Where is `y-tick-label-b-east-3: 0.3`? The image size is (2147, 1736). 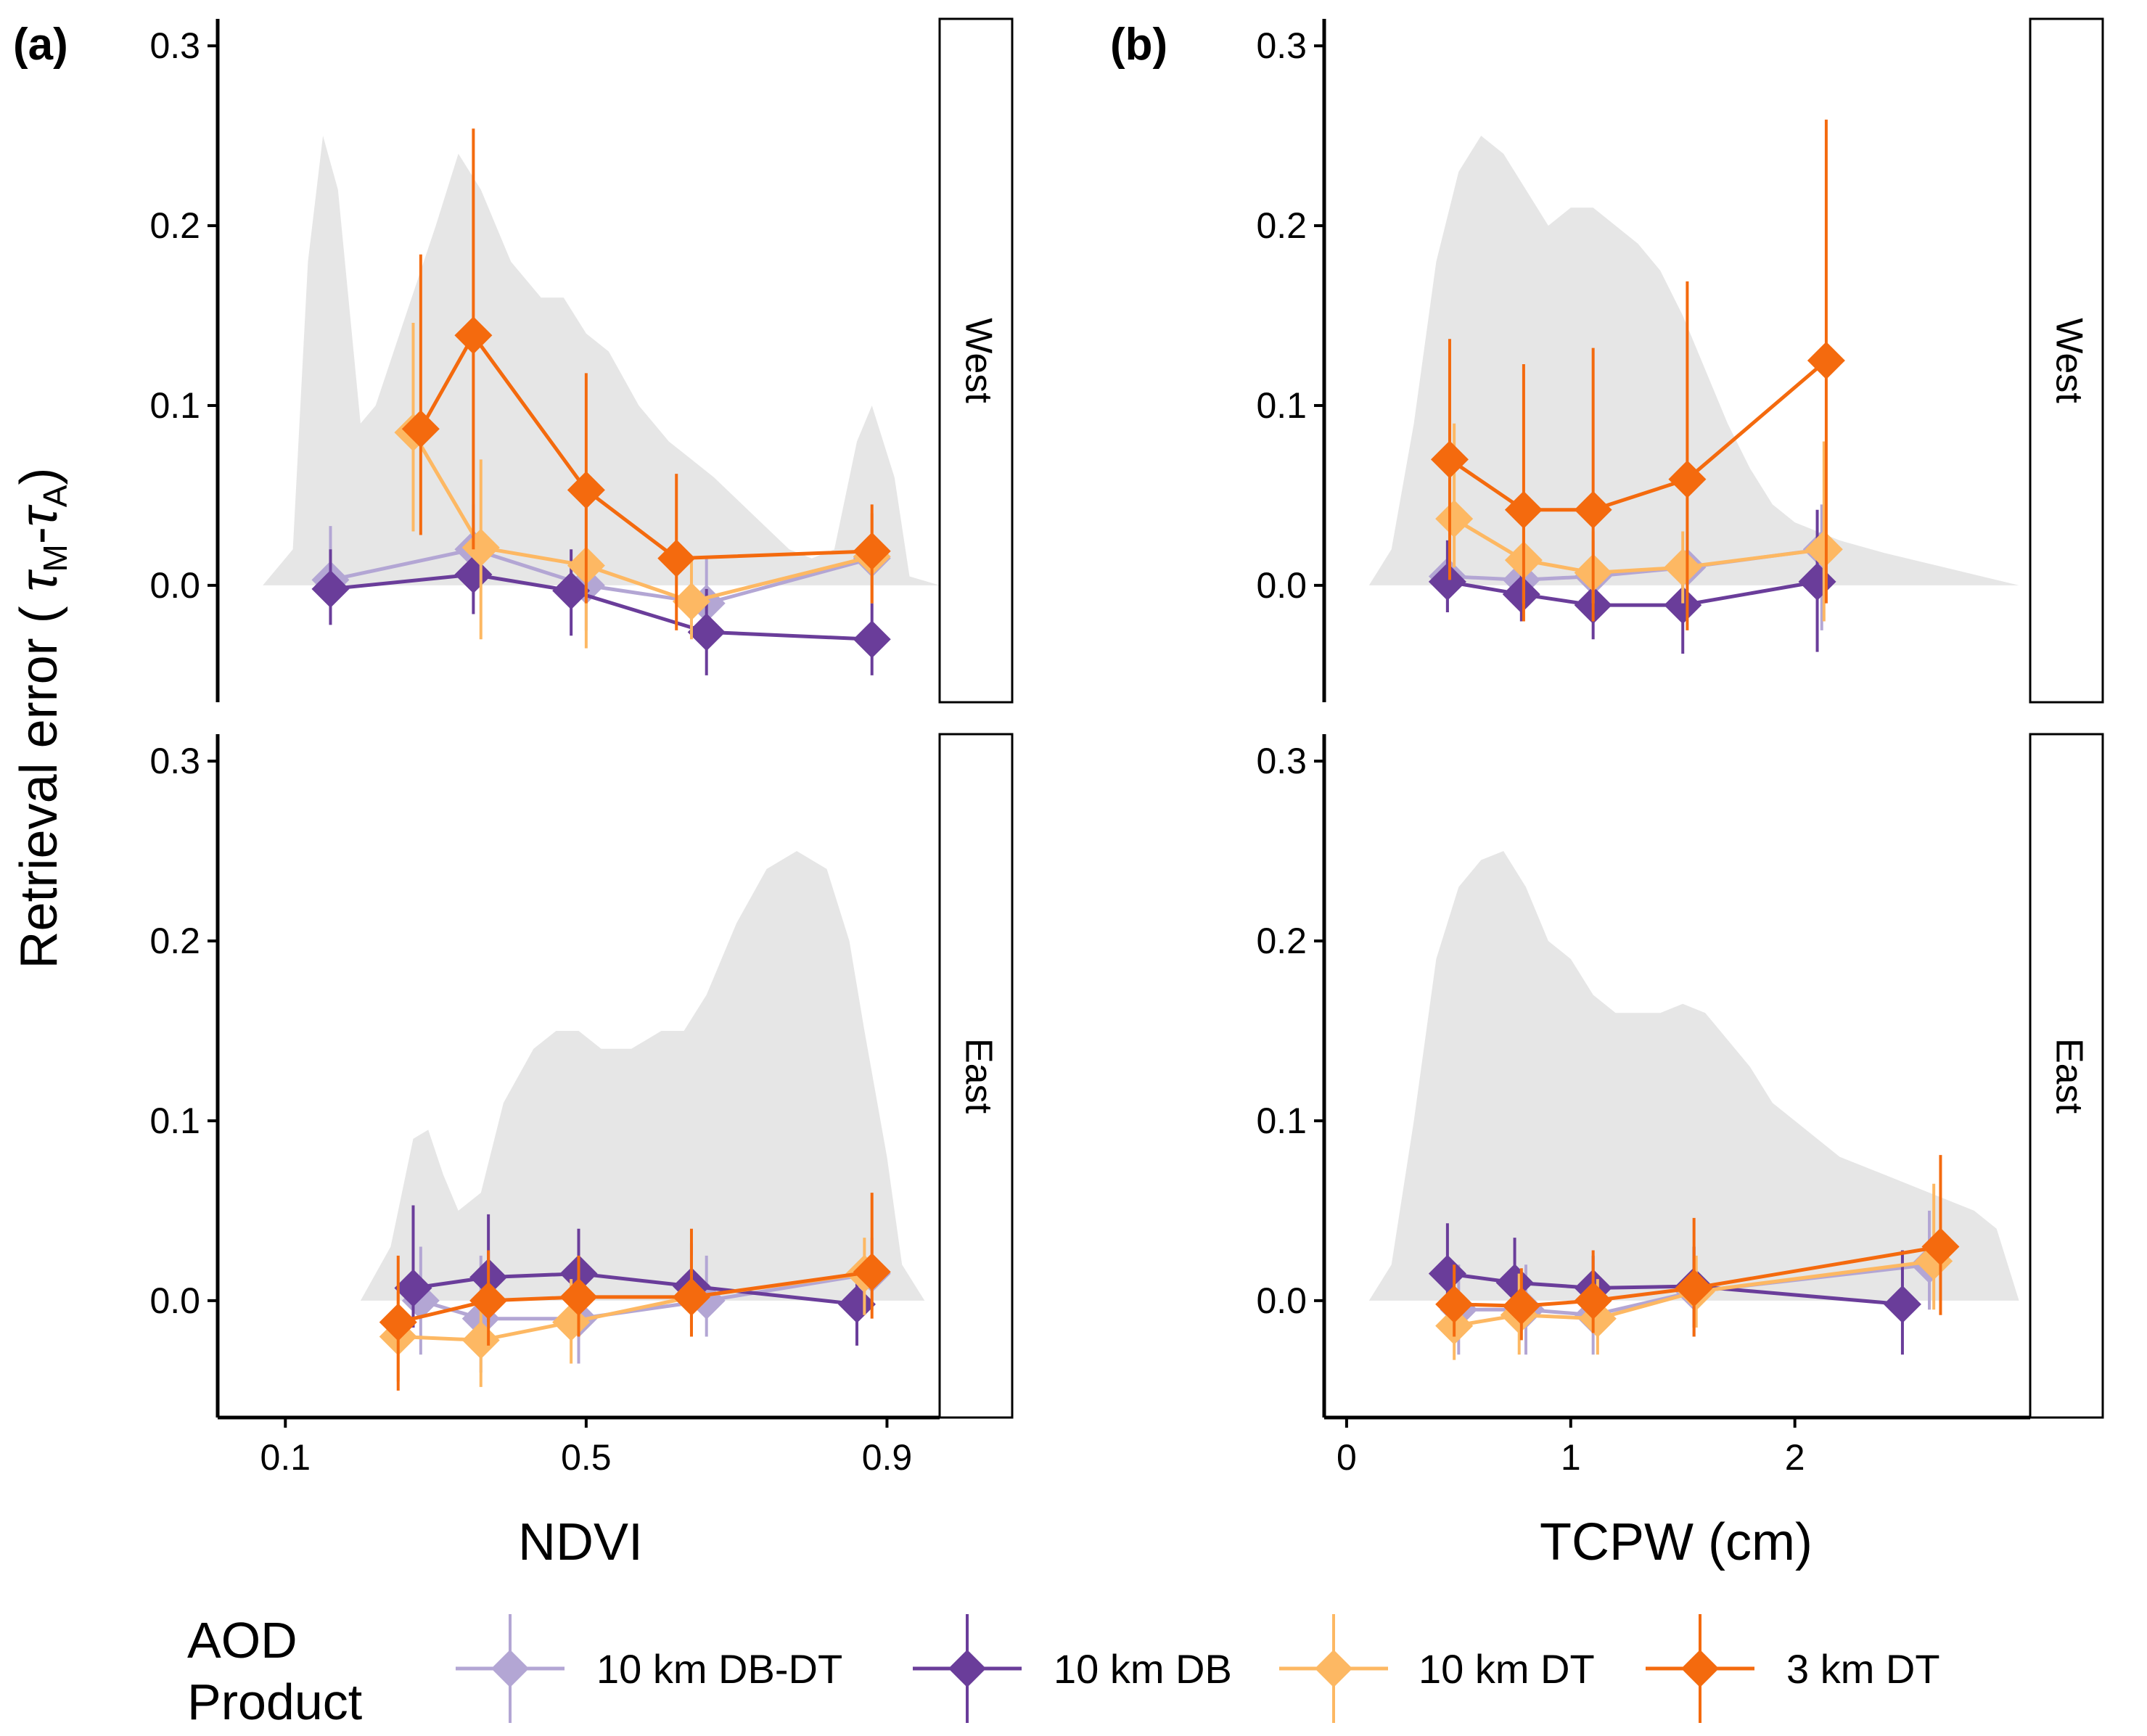 y-tick-label-b-east-3: 0.3 is located at coordinates (1282, 761).